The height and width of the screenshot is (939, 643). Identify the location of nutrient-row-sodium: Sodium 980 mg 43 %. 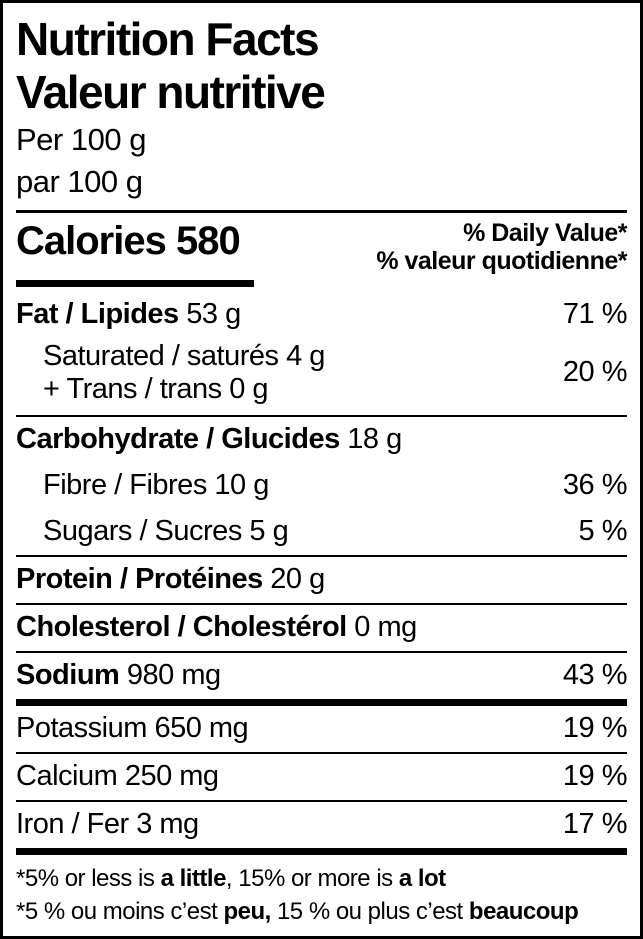
(322, 674).